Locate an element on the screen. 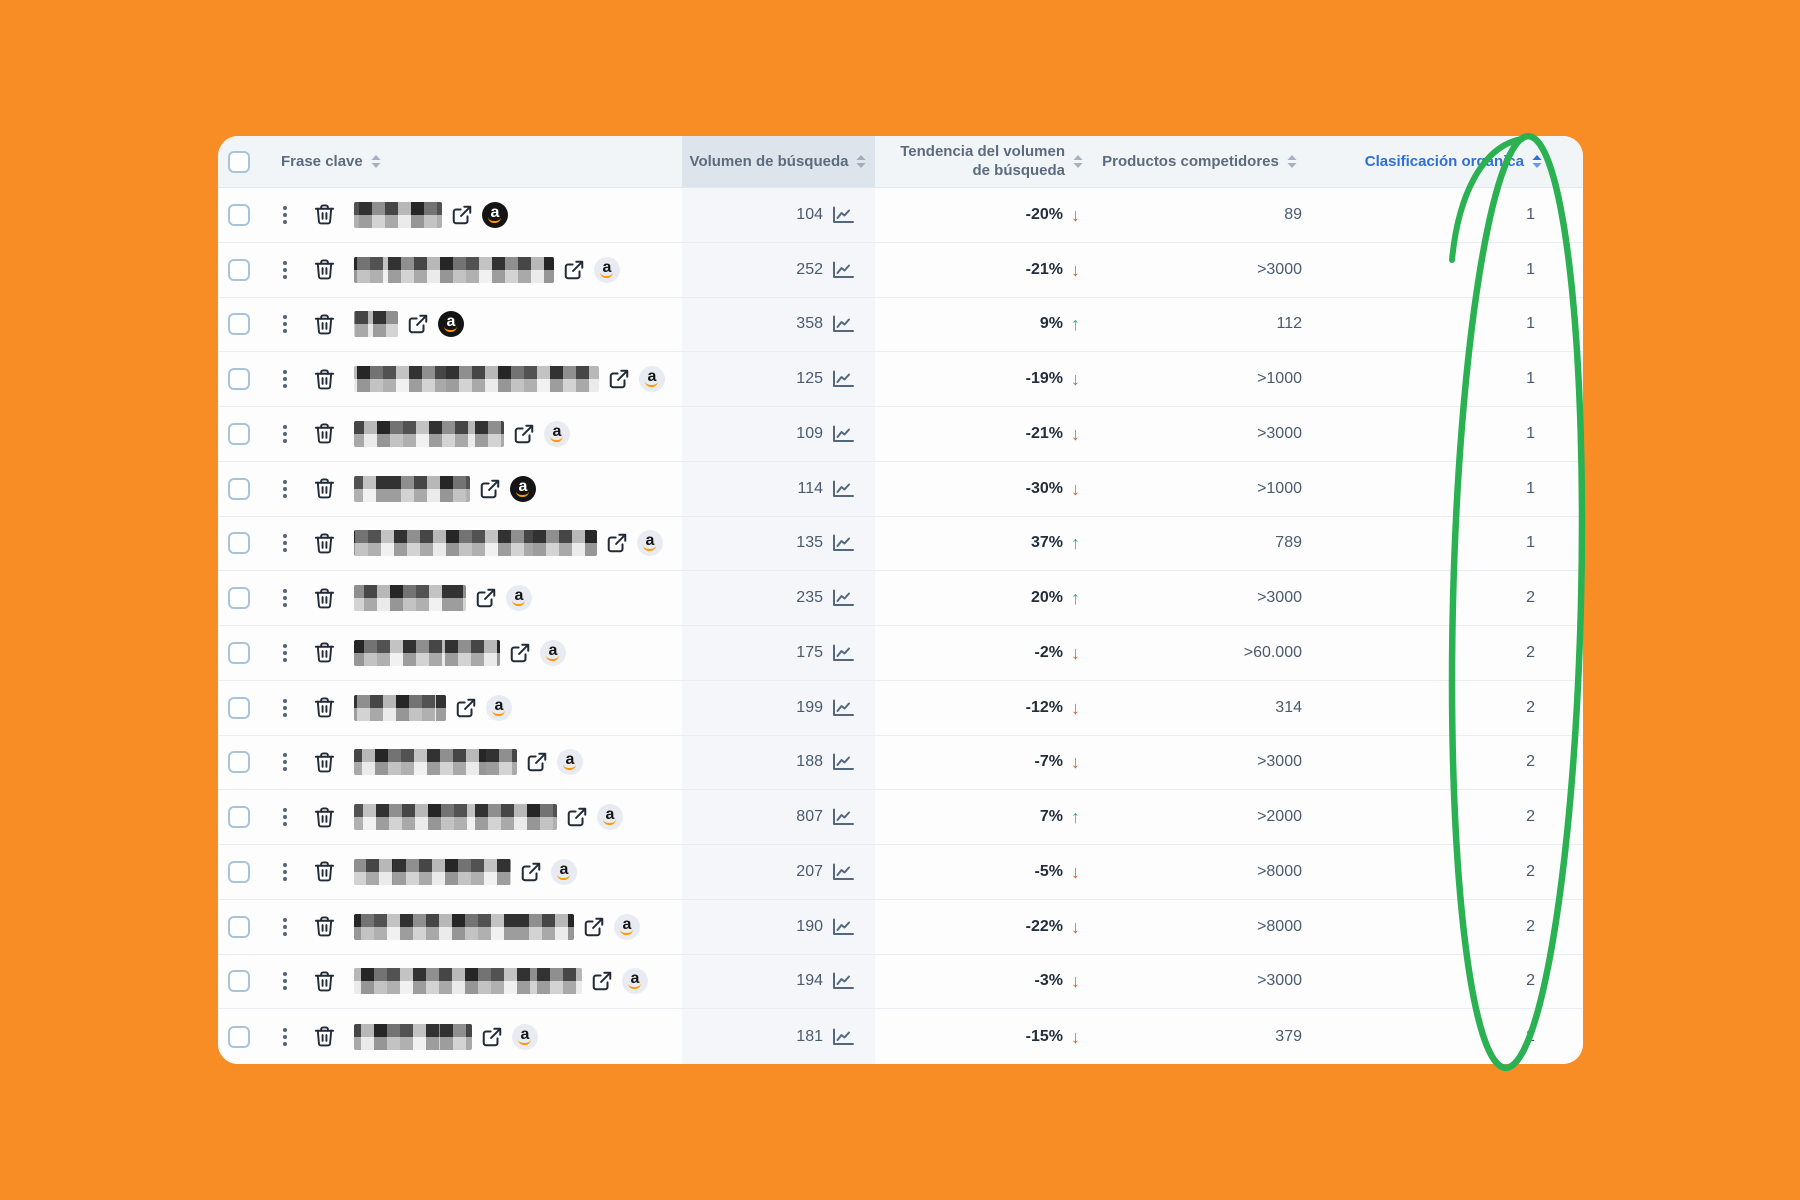 The width and height of the screenshot is (1800, 1200). column-header-competitors: Productos competidores is located at coordinates (1200, 161).